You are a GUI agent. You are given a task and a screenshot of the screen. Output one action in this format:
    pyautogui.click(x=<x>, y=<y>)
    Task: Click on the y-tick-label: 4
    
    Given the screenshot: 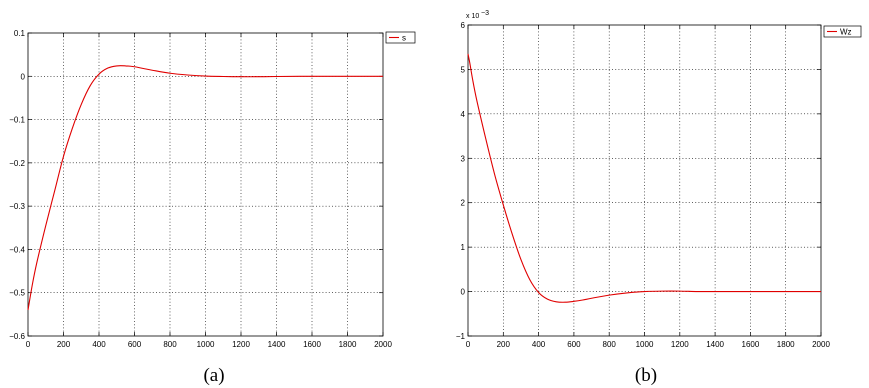 What is the action you would take?
    pyautogui.click(x=463, y=114)
    